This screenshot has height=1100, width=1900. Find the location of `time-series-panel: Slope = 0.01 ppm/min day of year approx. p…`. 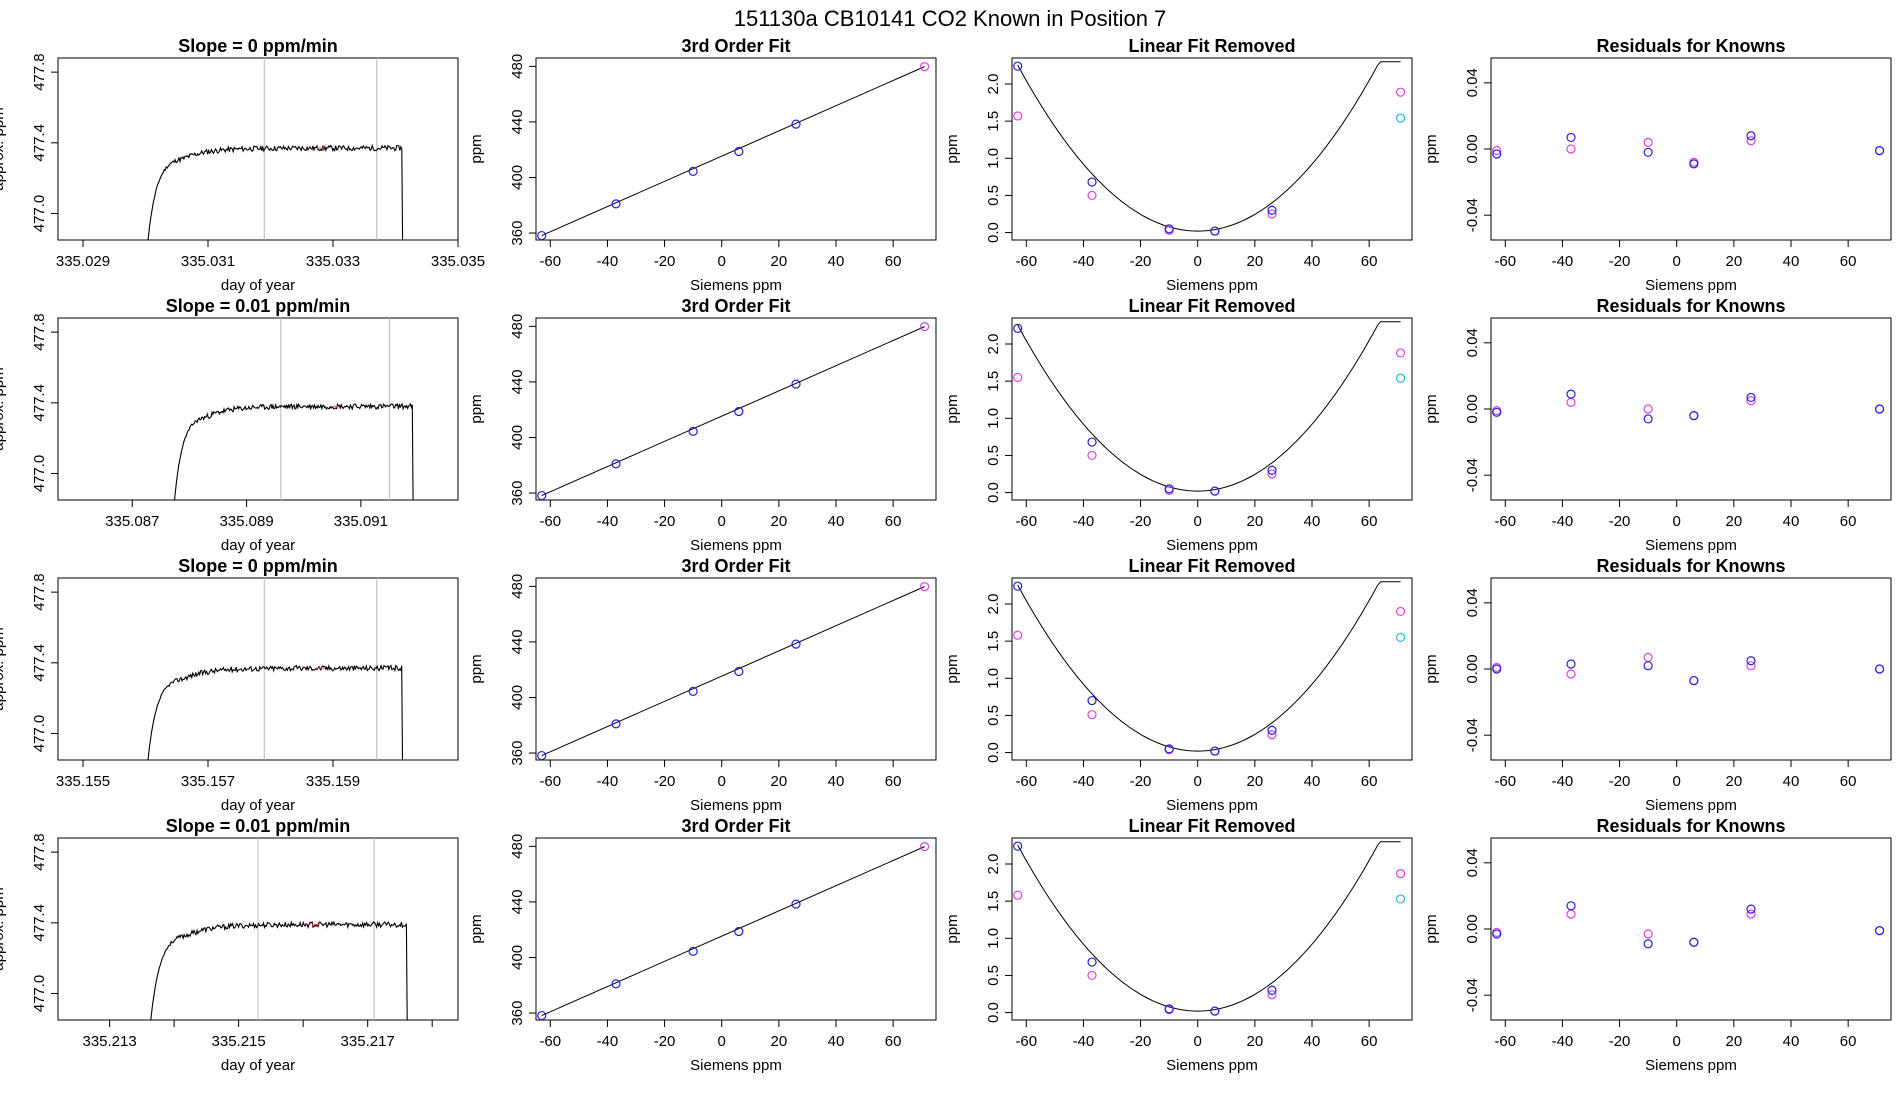

time-series-panel: Slope = 0.01 ppm/min day of year approx. p… is located at coordinates (229, 945).